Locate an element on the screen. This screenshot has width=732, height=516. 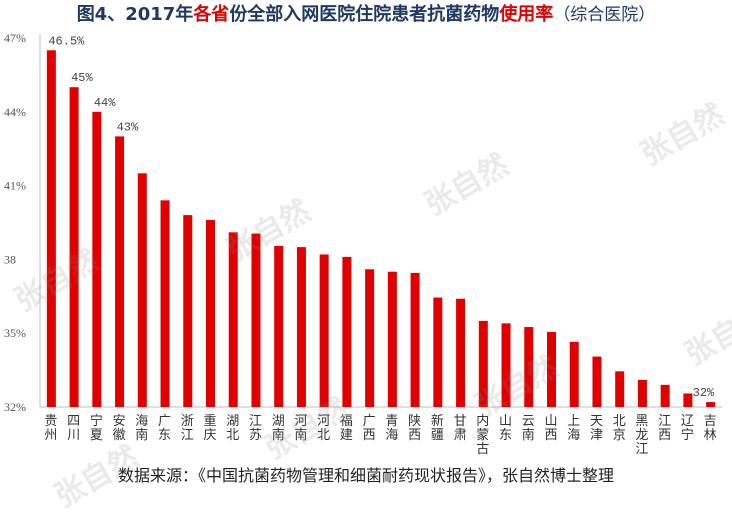
x-tick-label: 海南 is located at coordinates (141, 428).